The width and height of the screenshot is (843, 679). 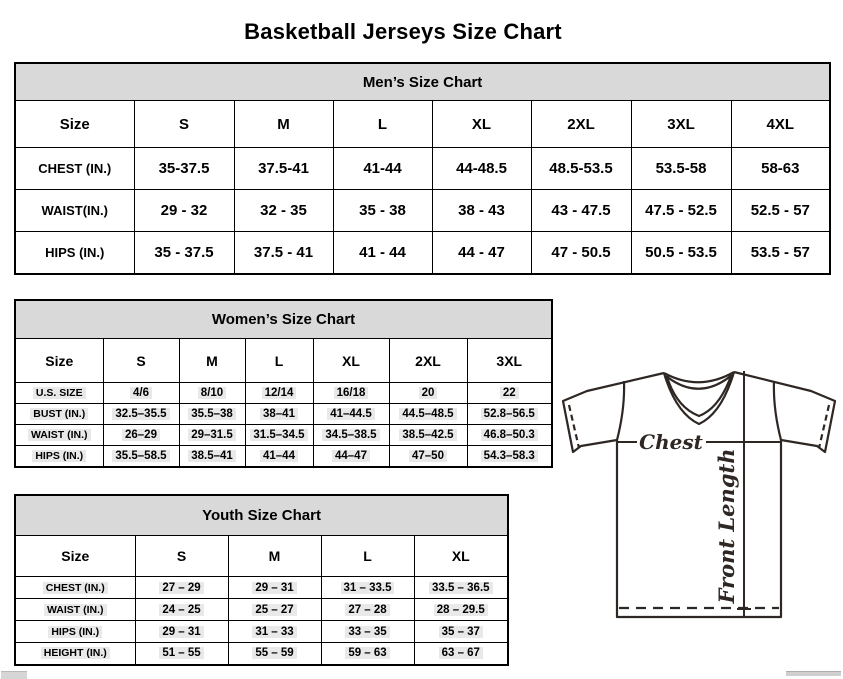 What do you see at coordinates (274, 609) in the screenshot?
I see `size-value-cell: 25 – 27` at bounding box center [274, 609].